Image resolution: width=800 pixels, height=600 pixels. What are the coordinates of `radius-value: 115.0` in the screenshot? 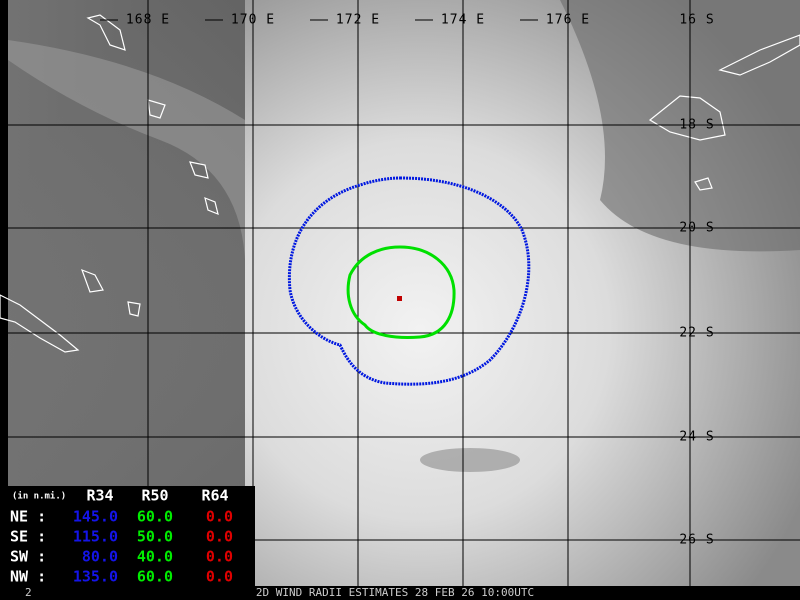 It's located at (95, 537).